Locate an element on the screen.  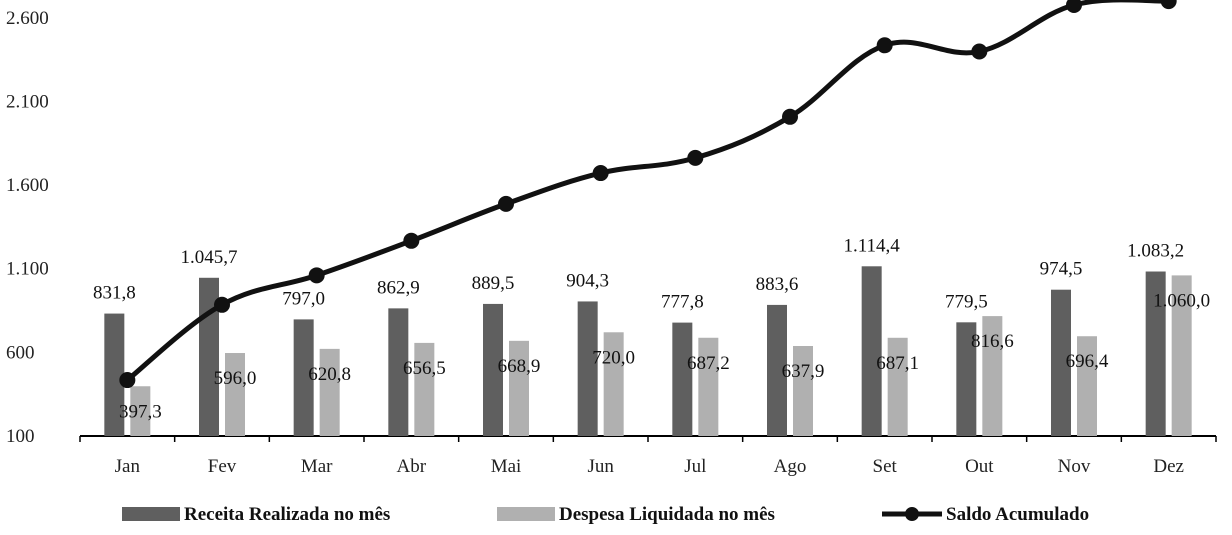
data-label-despesa: 656,5 is located at coordinates (424, 368).